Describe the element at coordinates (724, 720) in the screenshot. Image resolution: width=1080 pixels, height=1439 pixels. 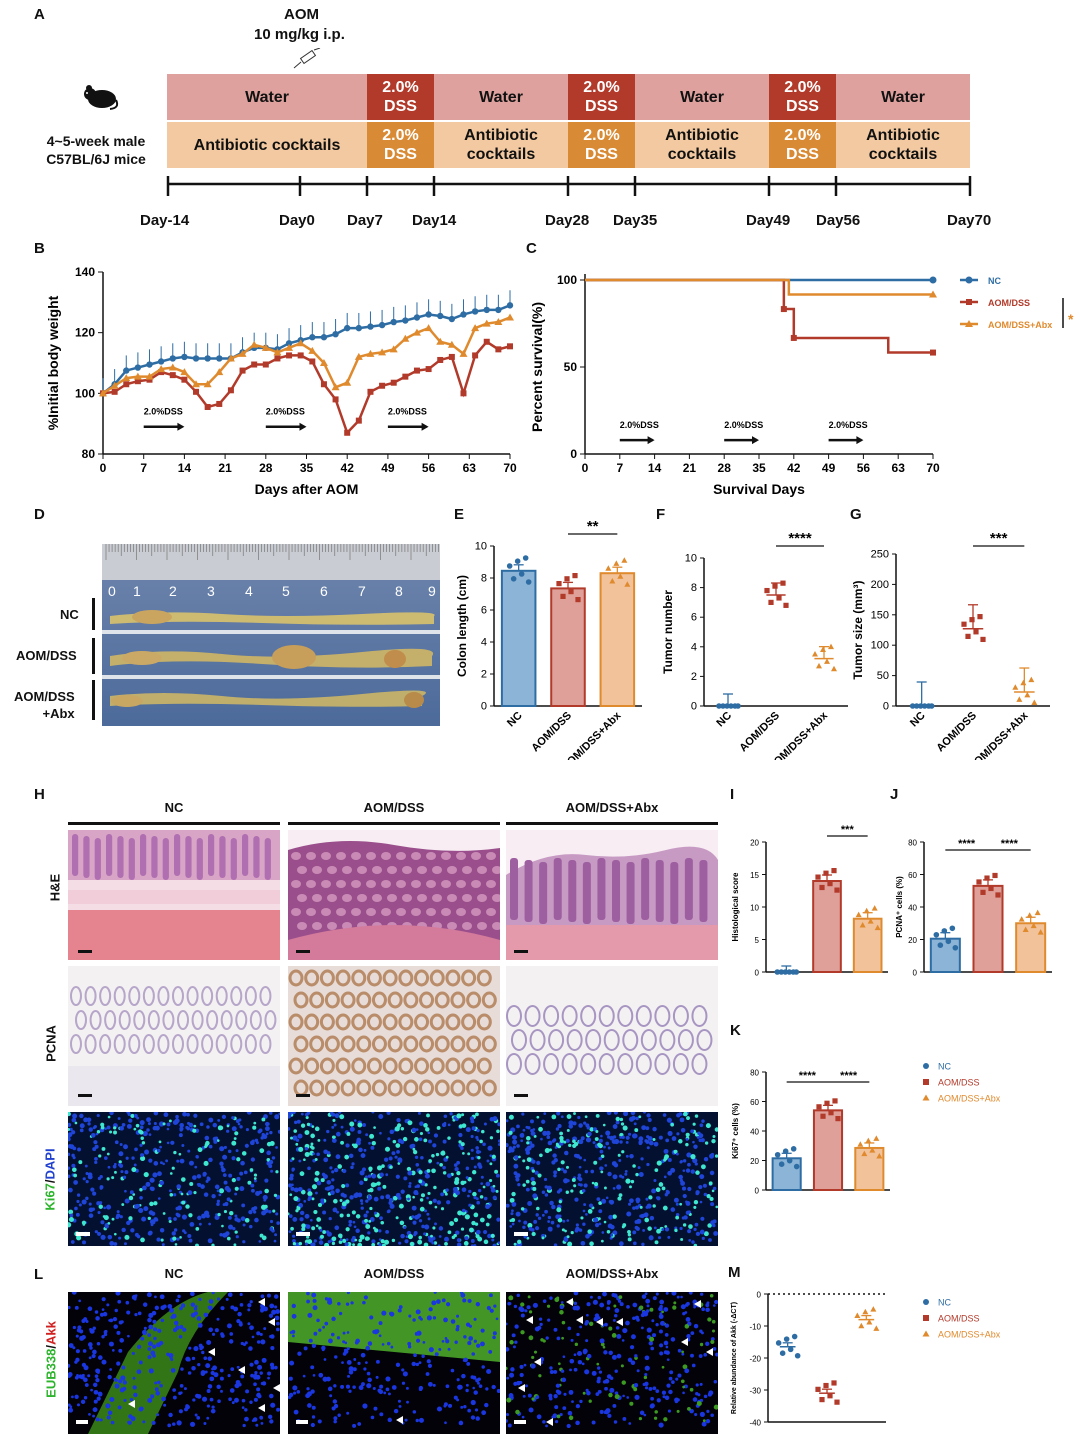
I see `category-label: NC` at that location.